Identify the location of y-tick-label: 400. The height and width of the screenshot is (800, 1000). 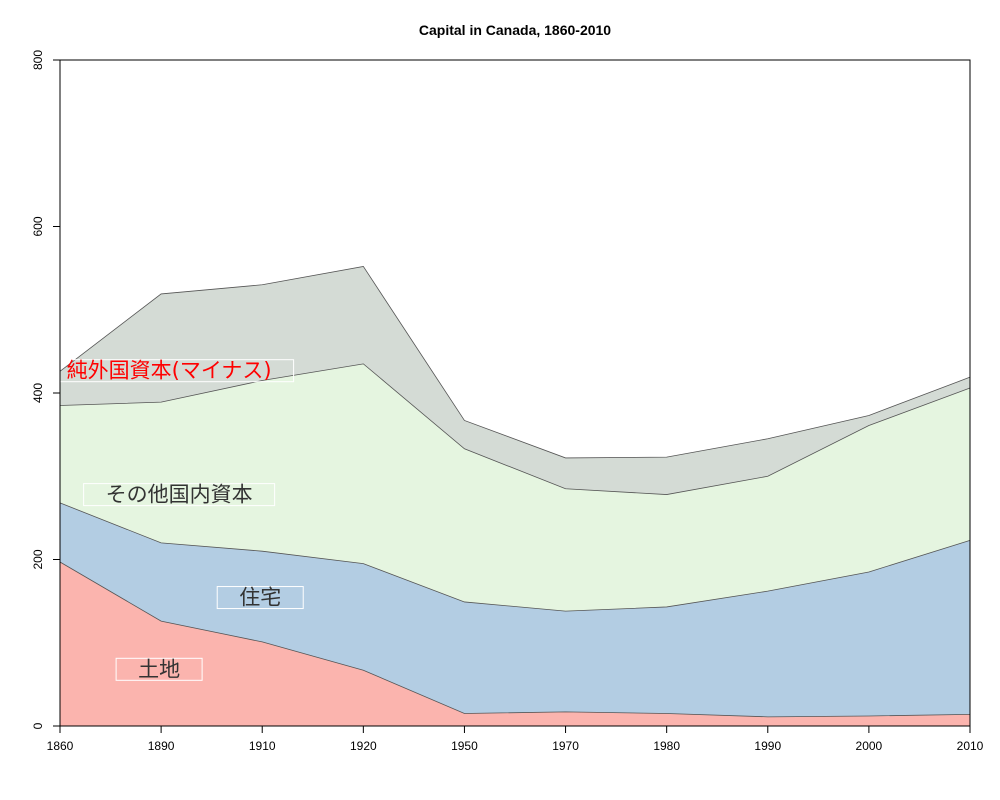
(38, 393).